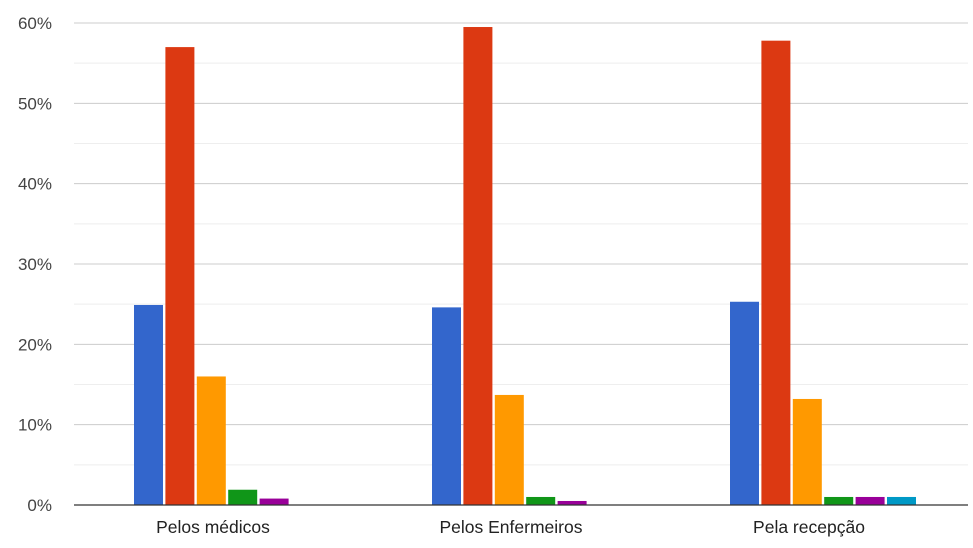  Describe the element at coordinates (511, 527) in the screenshot. I see `x-tick-label: Pelos Enfermeiros` at that location.